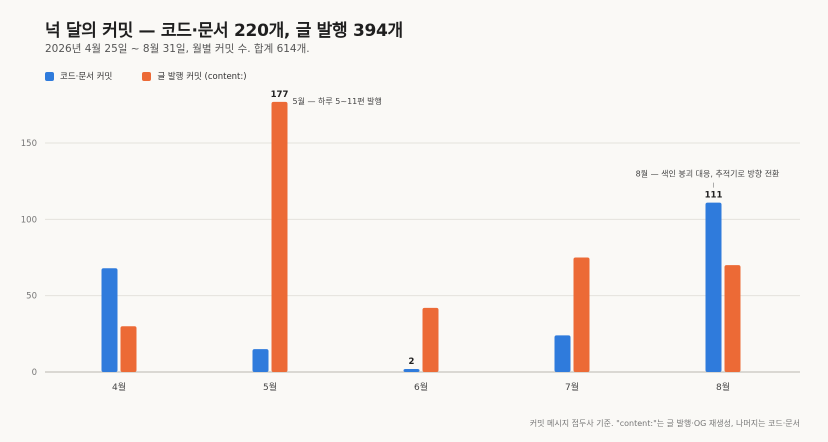 The width and height of the screenshot is (828, 442). I want to click on annotation: 5월 — 하루 5~11편 발행, so click(337, 101).